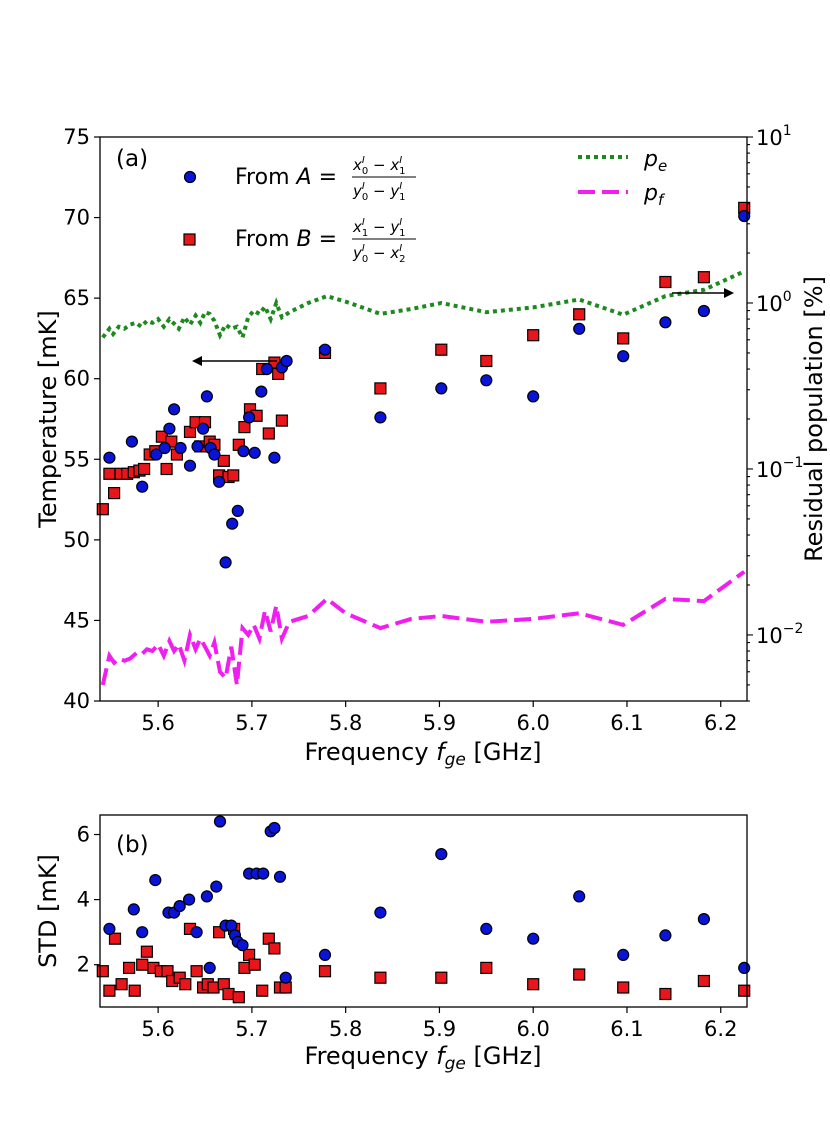  Describe the element at coordinates (262, 239) in the screenshot. I see `legend-from-b-label: From` at that location.